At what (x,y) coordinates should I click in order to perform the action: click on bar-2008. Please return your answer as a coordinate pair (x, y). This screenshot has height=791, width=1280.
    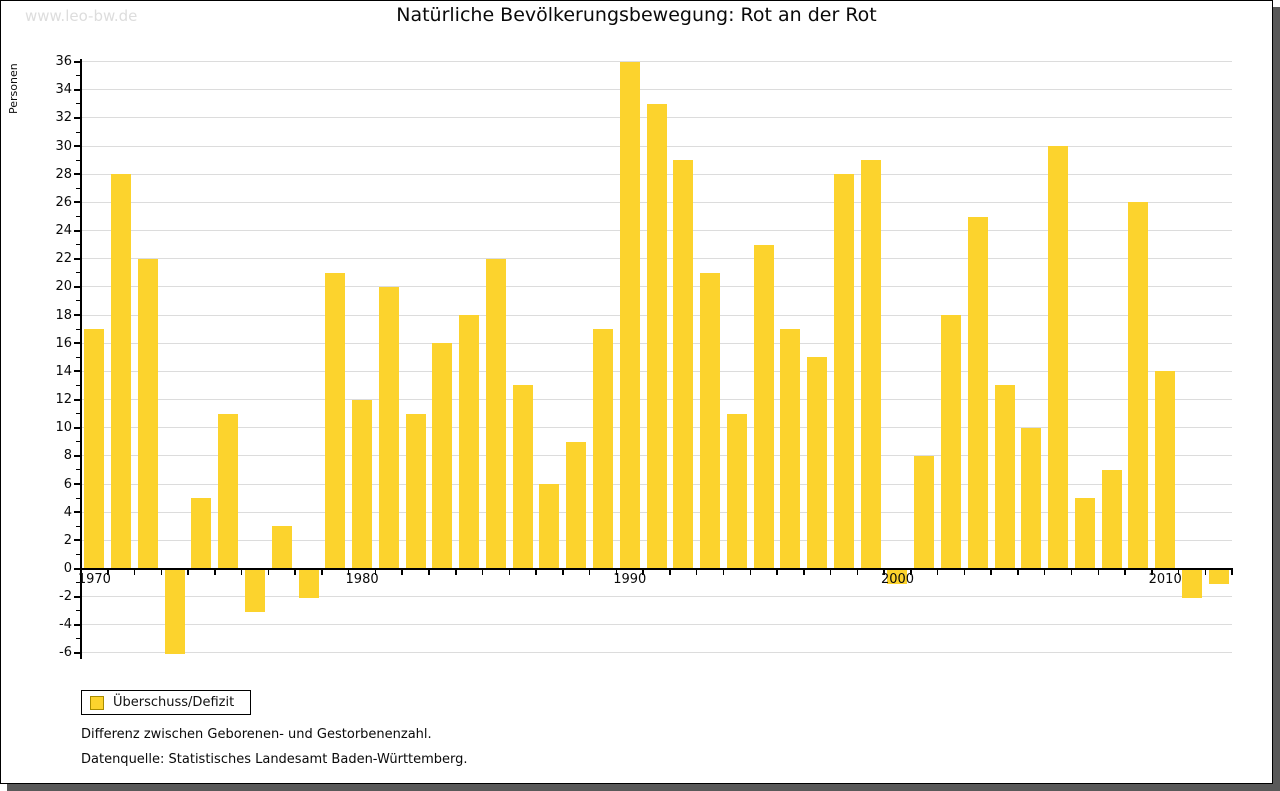
    Looking at the image, I should click on (1111, 519).